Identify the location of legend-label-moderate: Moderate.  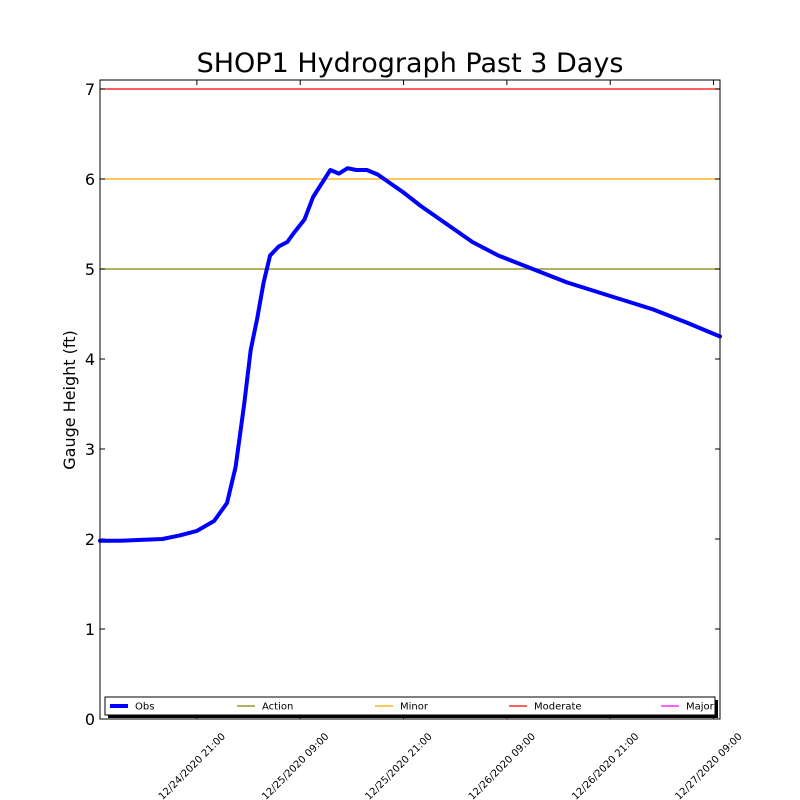
(558, 707).